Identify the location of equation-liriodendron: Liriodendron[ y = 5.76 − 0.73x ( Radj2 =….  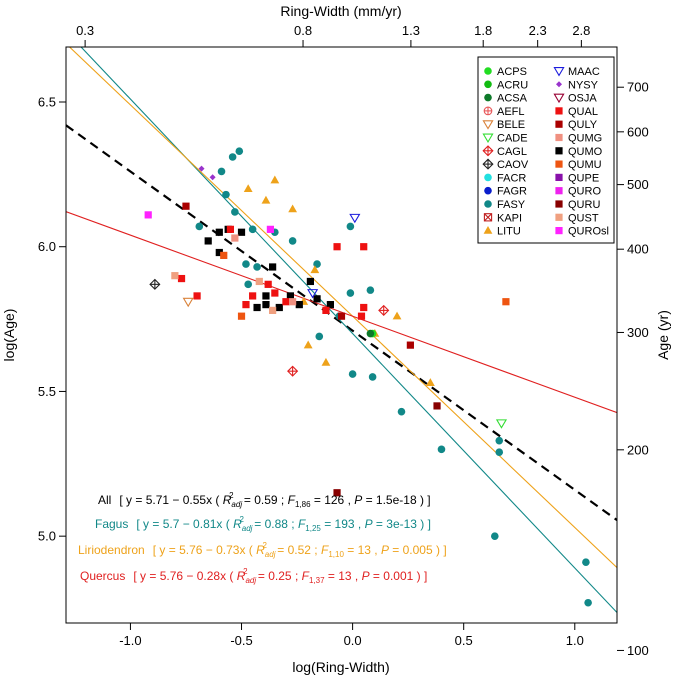
(262, 550).